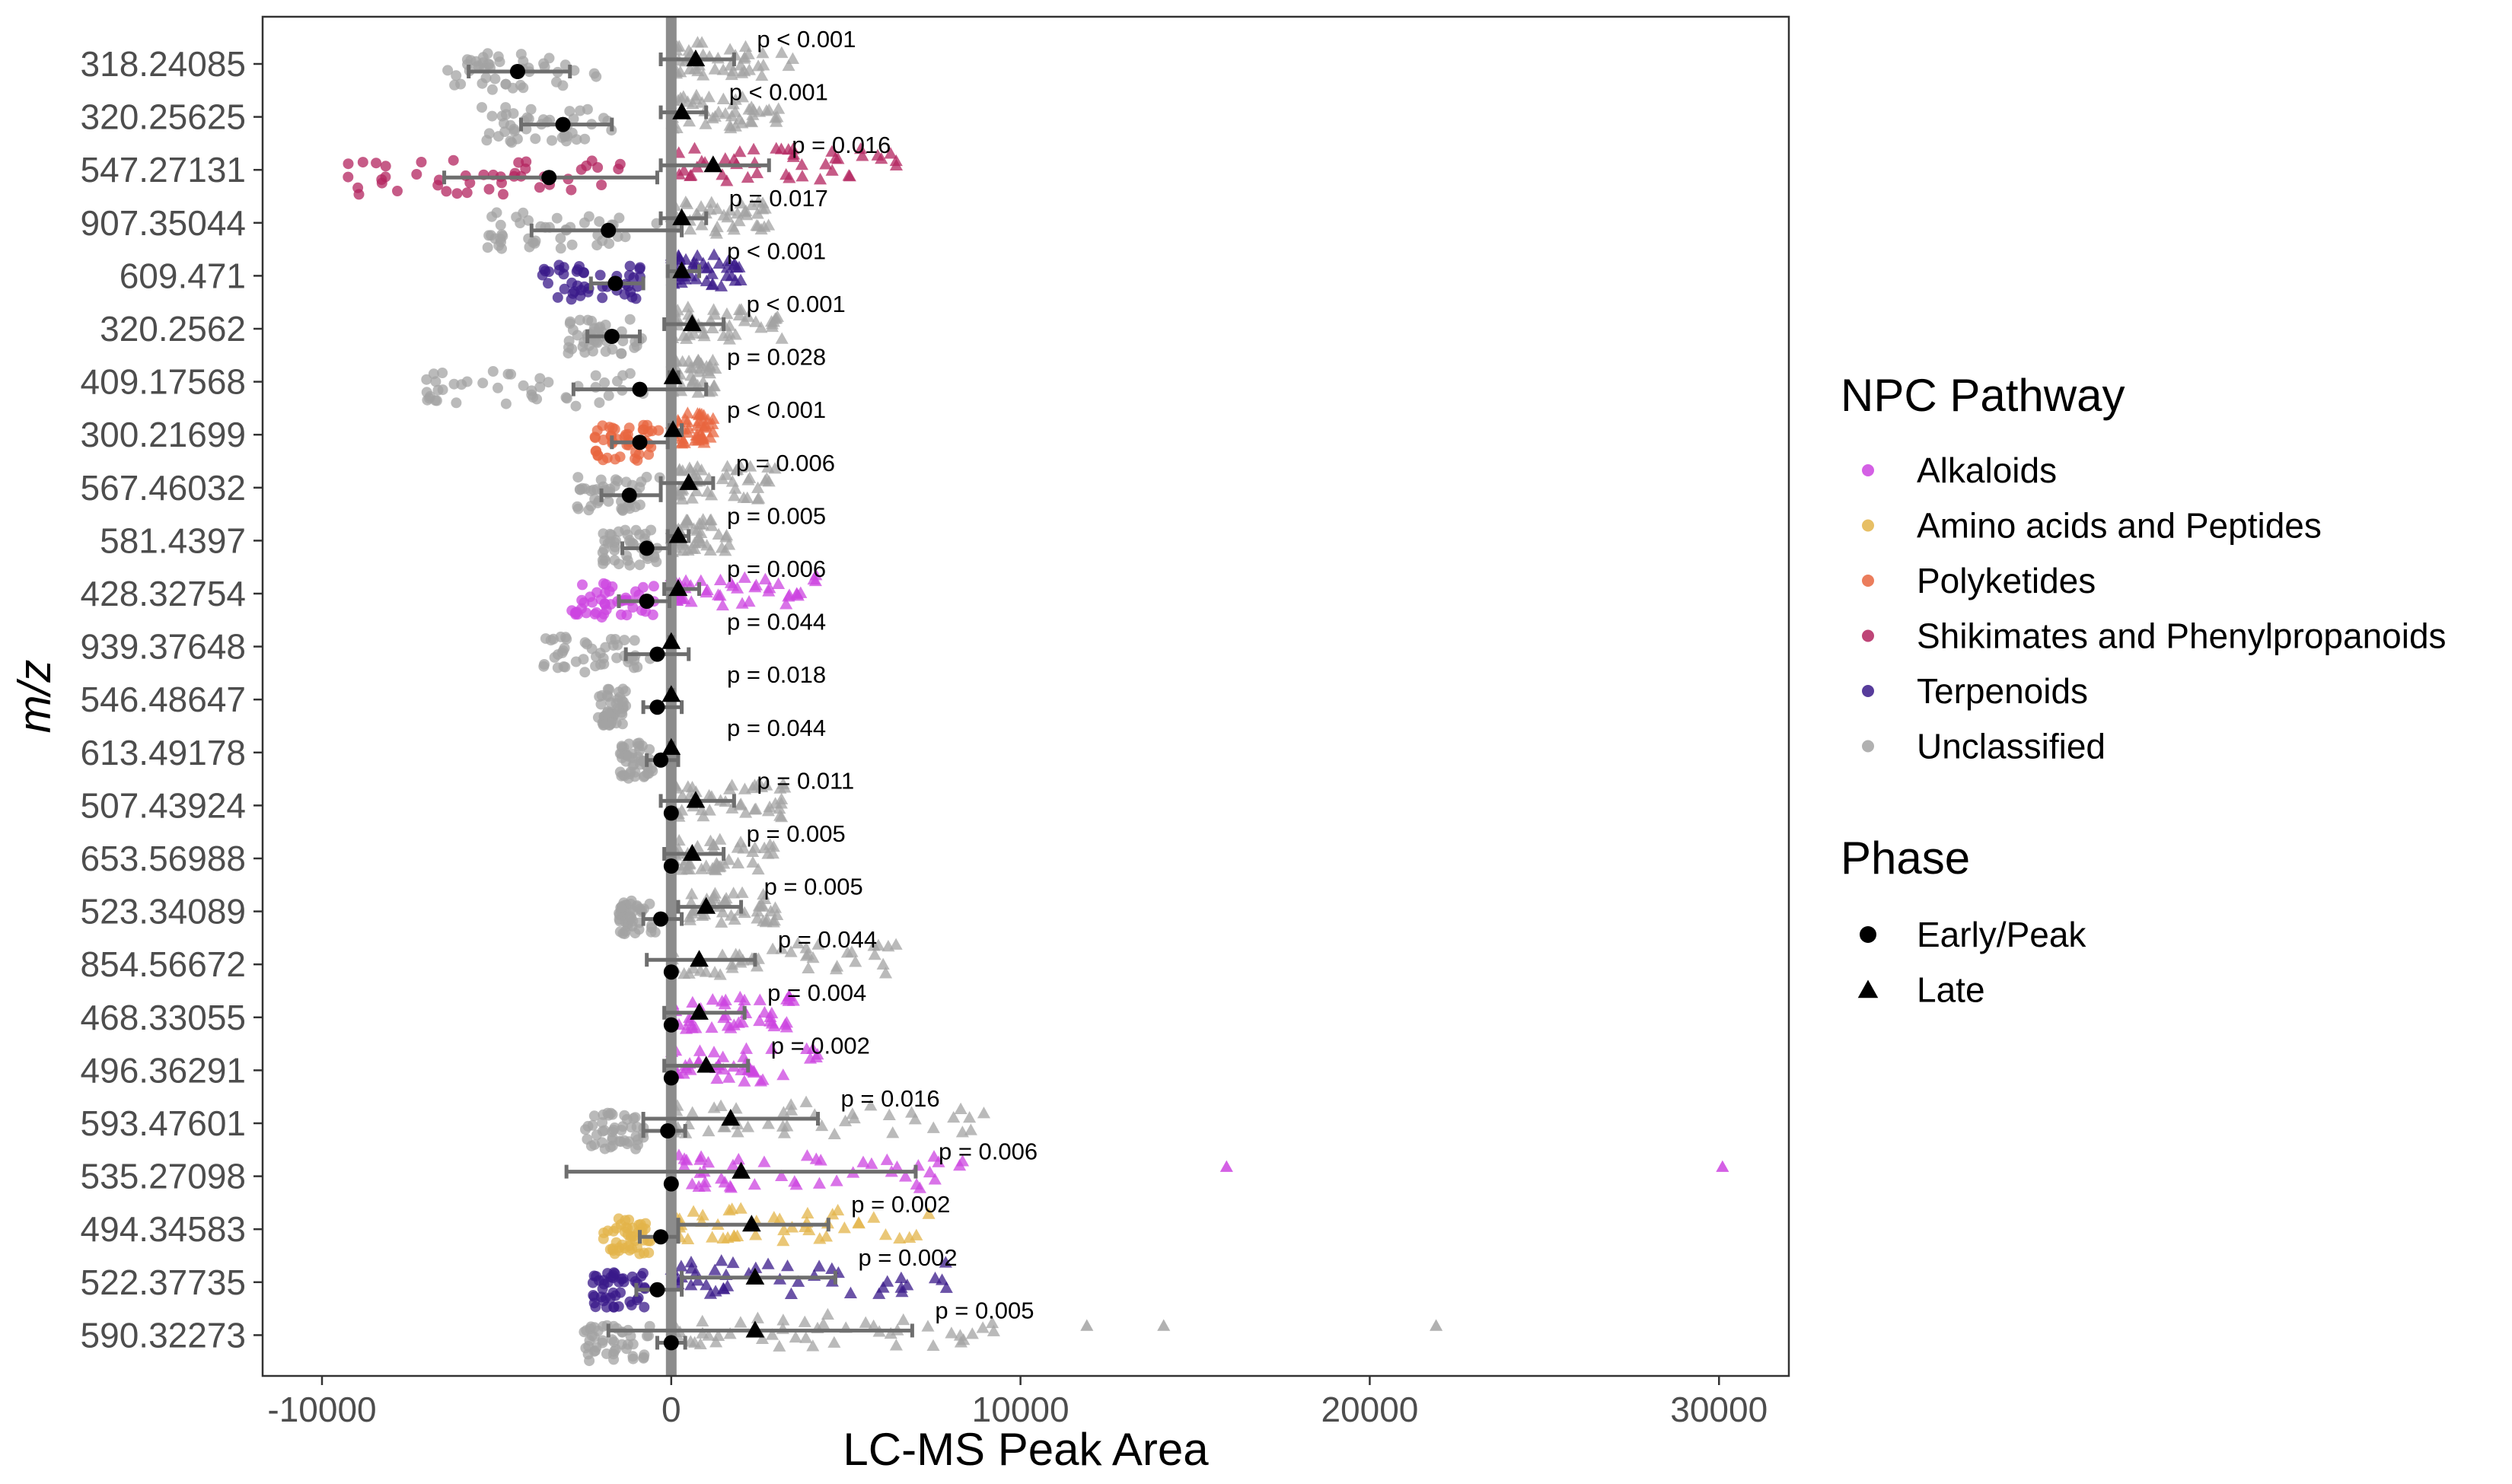 Image resolution: width=2512 pixels, height=1484 pixels. I want to click on legend-title-phase: Phase, so click(1906, 859).